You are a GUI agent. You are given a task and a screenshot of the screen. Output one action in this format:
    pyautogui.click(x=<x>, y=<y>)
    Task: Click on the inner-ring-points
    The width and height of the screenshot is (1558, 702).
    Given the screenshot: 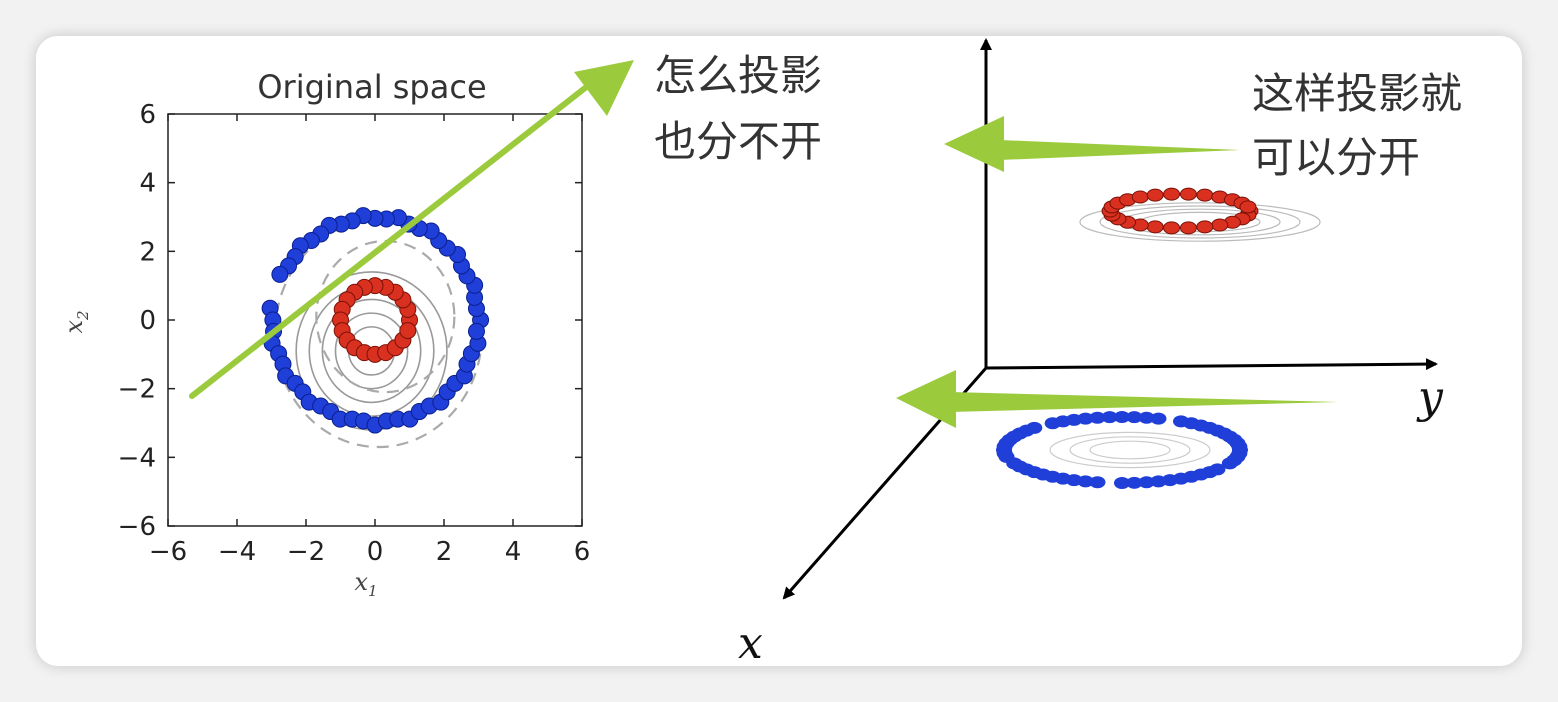 What is the action you would take?
    pyautogui.click(x=375, y=320)
    